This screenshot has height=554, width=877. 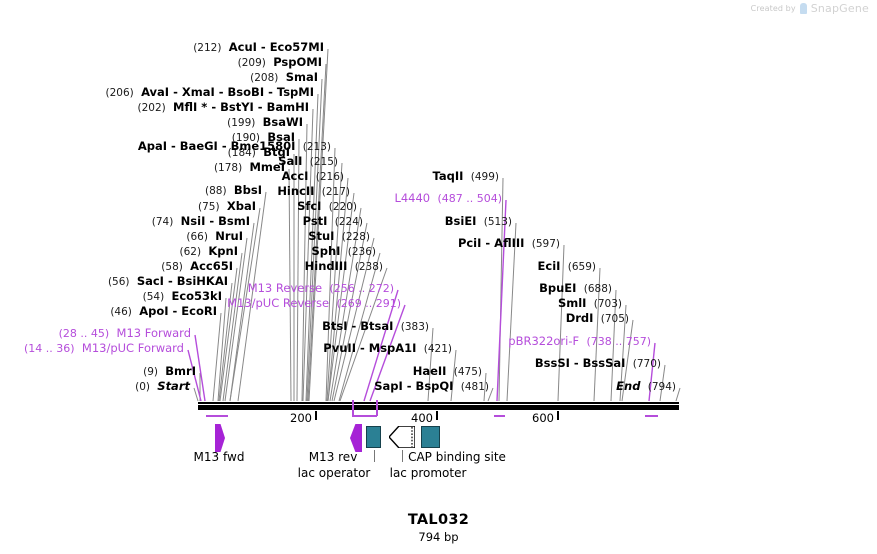 I want to click on feature-leader-lac-promoter, so click(x=402, y=456).